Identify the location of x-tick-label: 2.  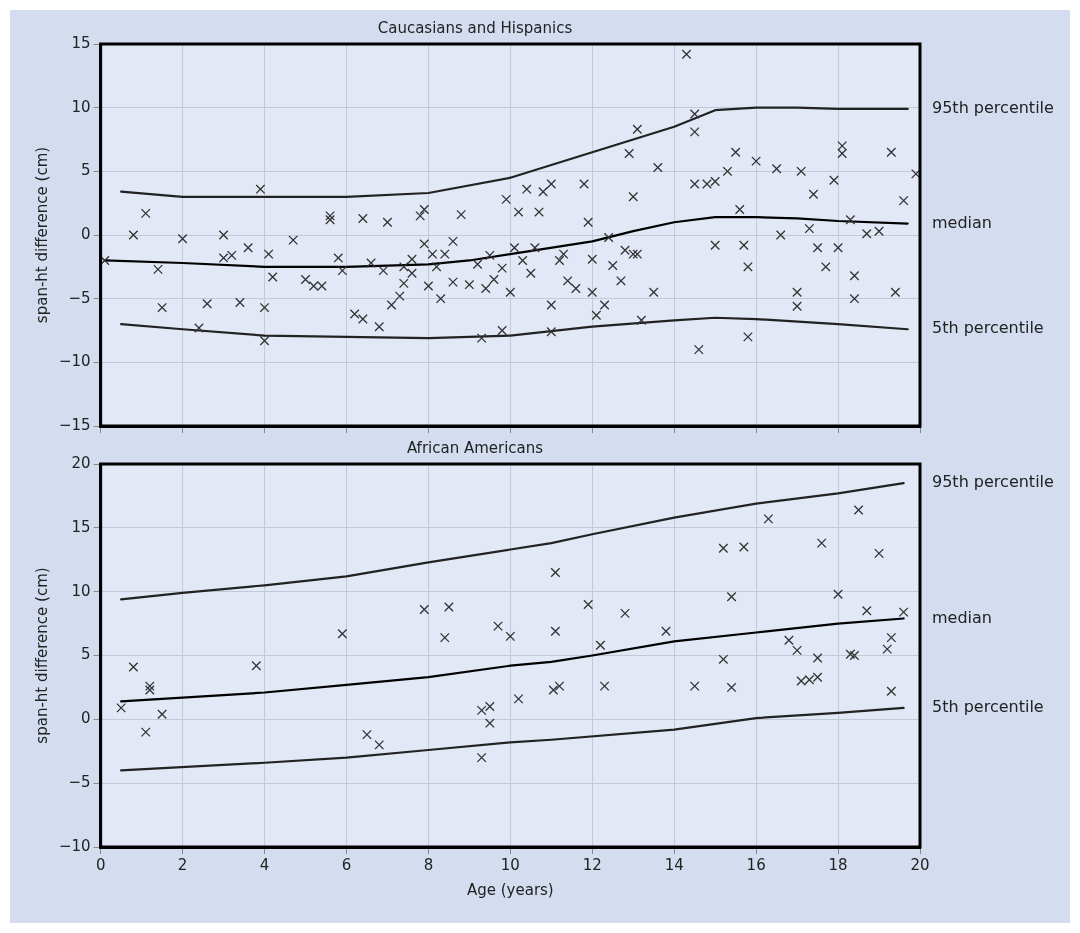
(182, 864).